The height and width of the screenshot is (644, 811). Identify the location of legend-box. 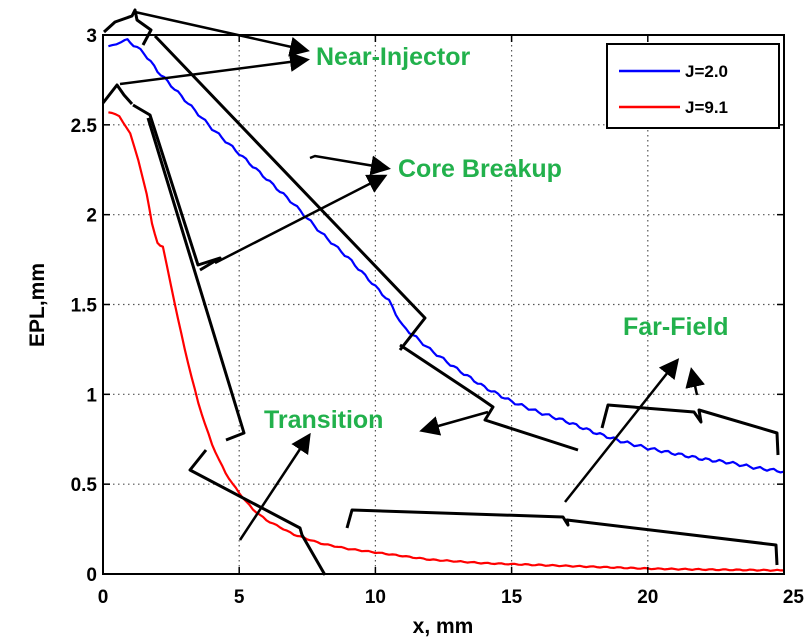
(693, 86).